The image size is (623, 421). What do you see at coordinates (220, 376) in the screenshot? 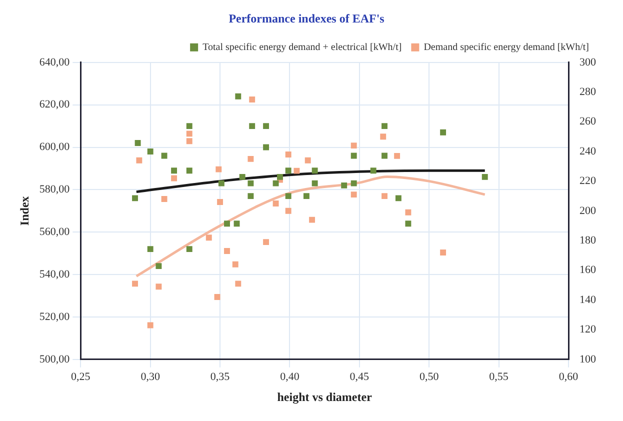
I see `x-tick-label: 0,35` at bounding box center [220, 376].